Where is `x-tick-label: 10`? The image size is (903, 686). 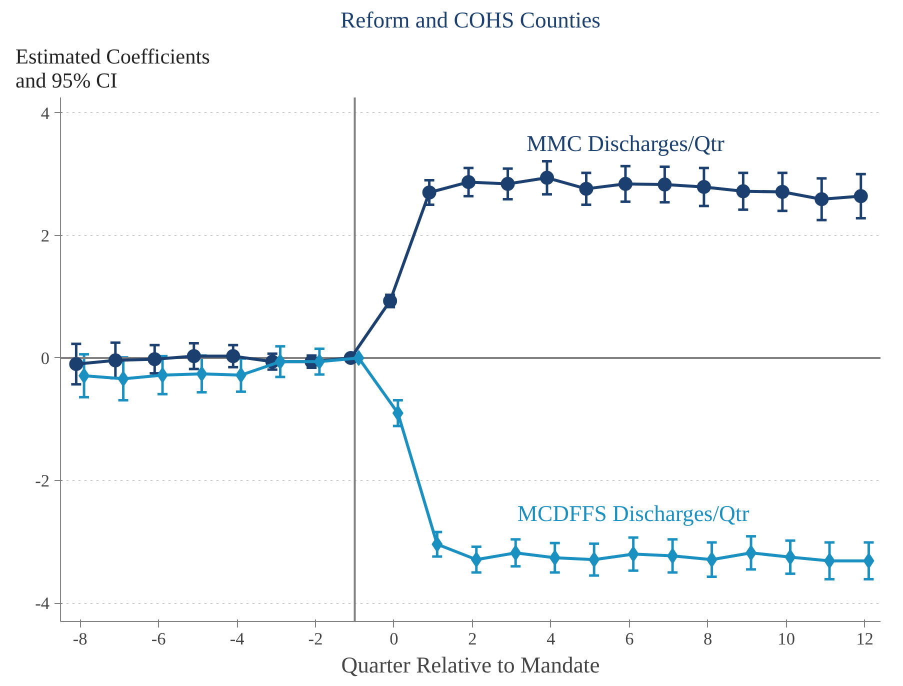
x-tick-label: 10 is located at coordinates (786, 639).